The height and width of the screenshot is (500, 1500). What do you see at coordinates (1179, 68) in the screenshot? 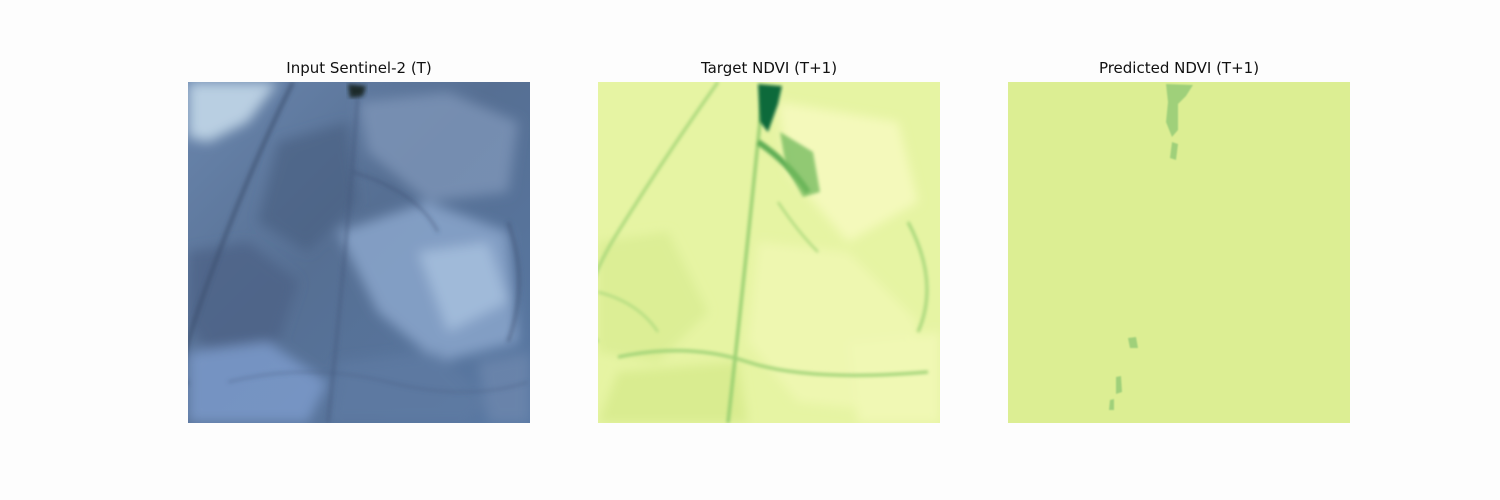
I see `panel-title-predicted: Predicted NDVI (T+1)` at bounding box center [1179, 68].